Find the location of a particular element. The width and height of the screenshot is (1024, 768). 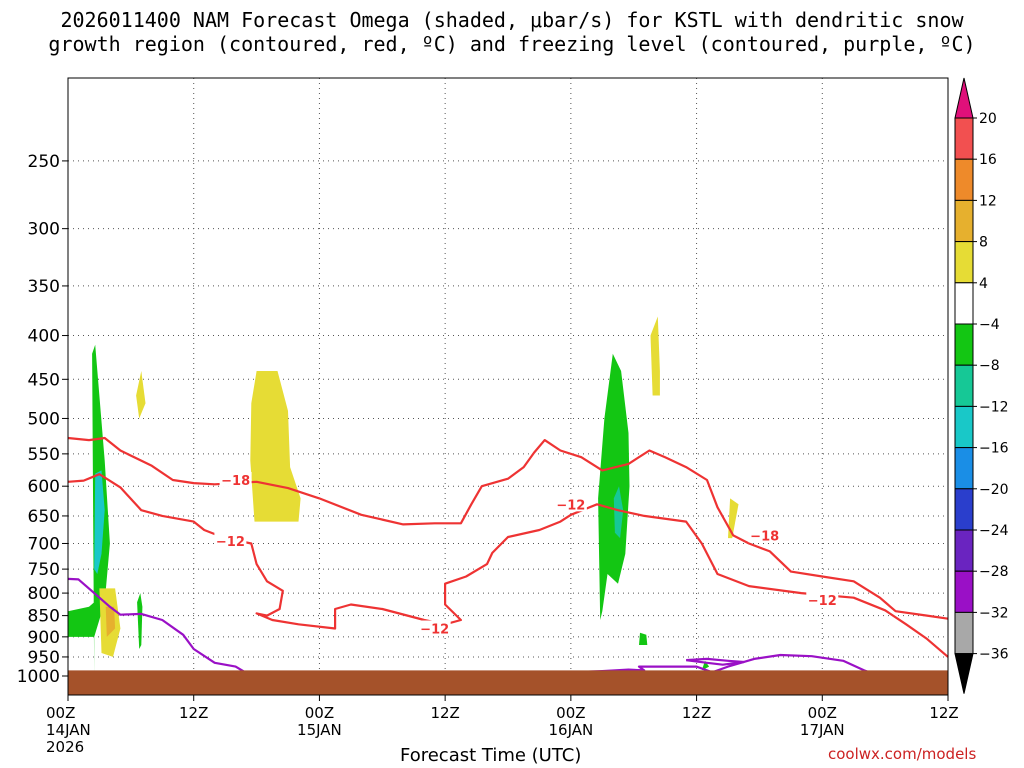

colorbar-label: −32 is located at coordinates (994, 613).